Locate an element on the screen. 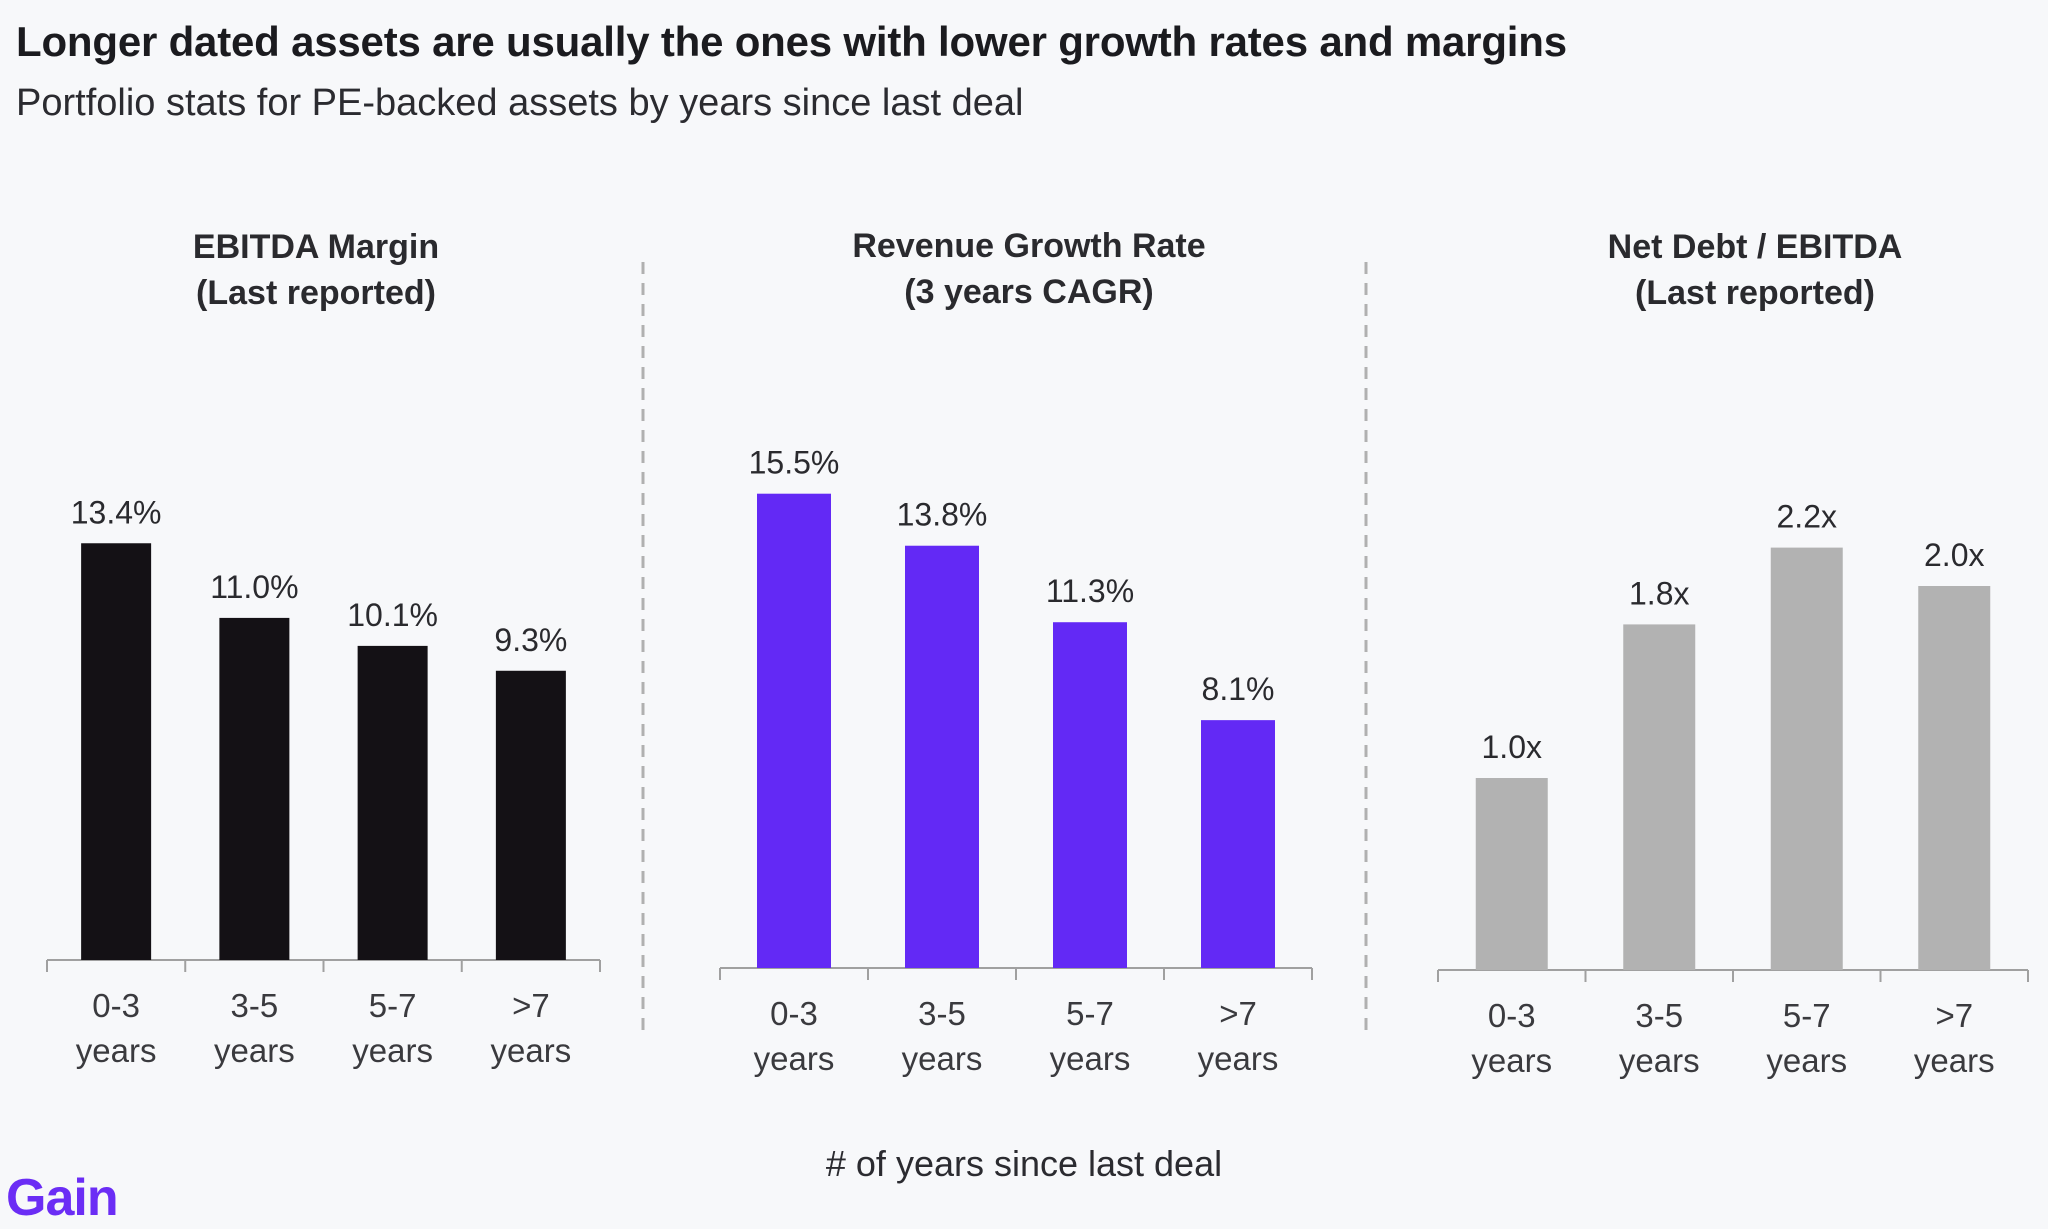  data-label: 13.8% is located at coordinates (942, 515).